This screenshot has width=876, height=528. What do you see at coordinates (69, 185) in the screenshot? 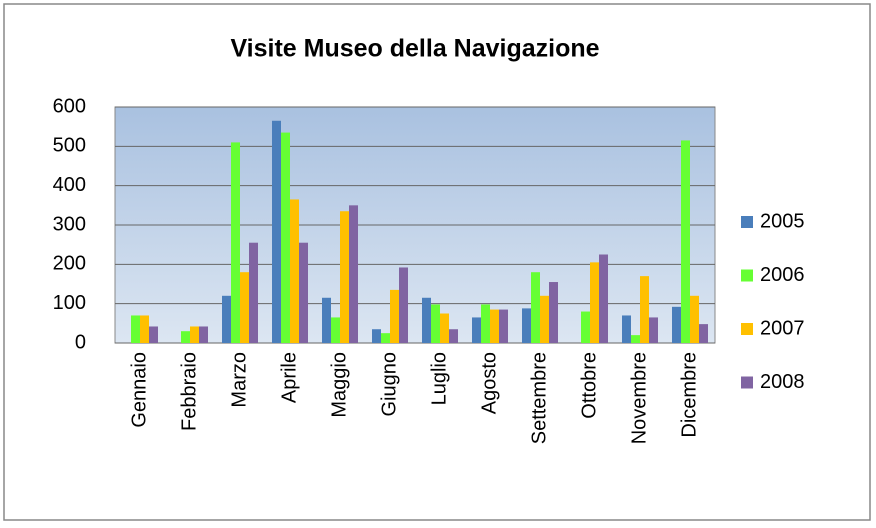
I see `y-tick-label: 400` at bounding box center [69, 185].